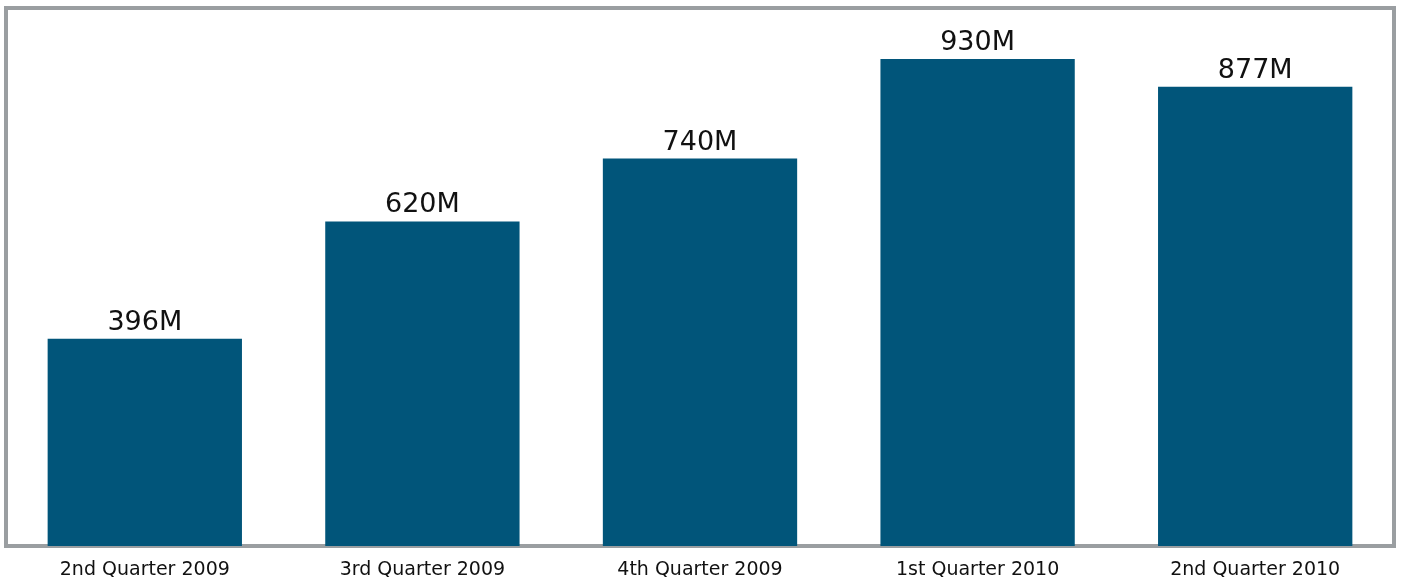  What do you see at coordinates (700, 140) in the screenshot?
I see `data-label: 740M` at bounding box center [700, 140].